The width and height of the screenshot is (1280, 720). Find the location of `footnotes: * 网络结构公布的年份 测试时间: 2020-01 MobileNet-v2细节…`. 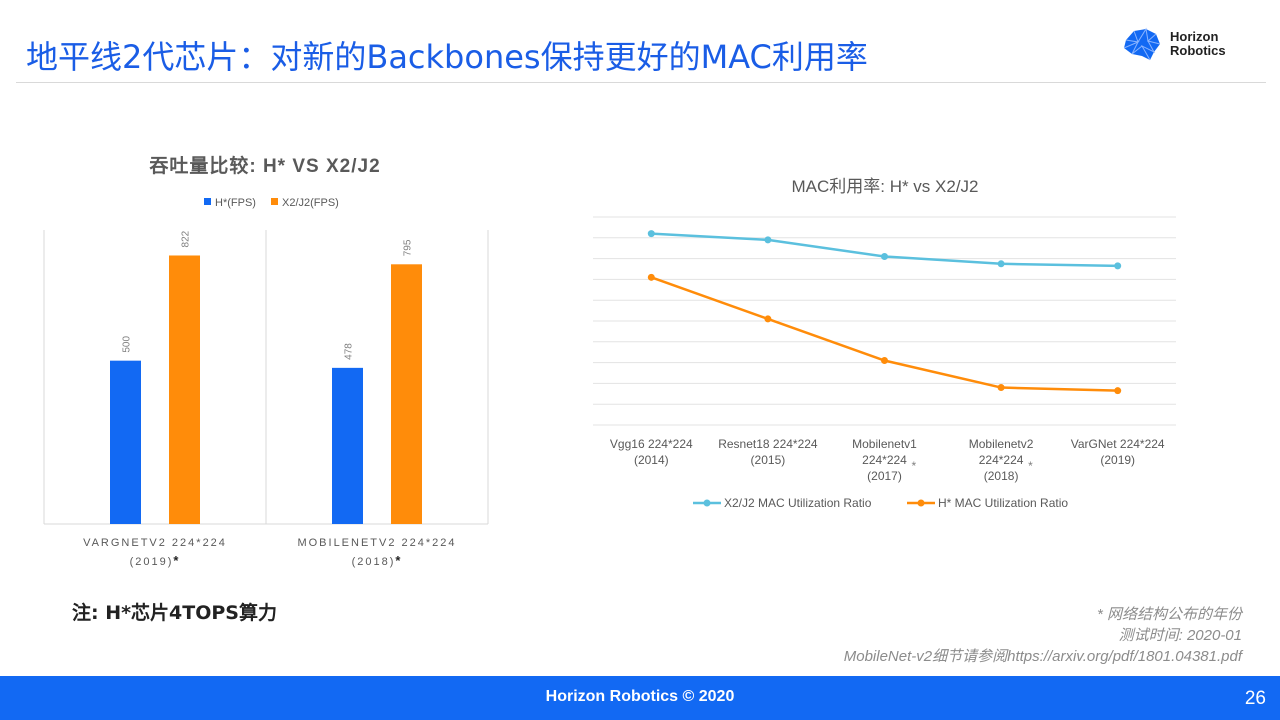

footnotes: * 网络结构公布的年份 测试时间: 2020-01 MobileNet-v2细节… is located at coordinates (1043, 635).